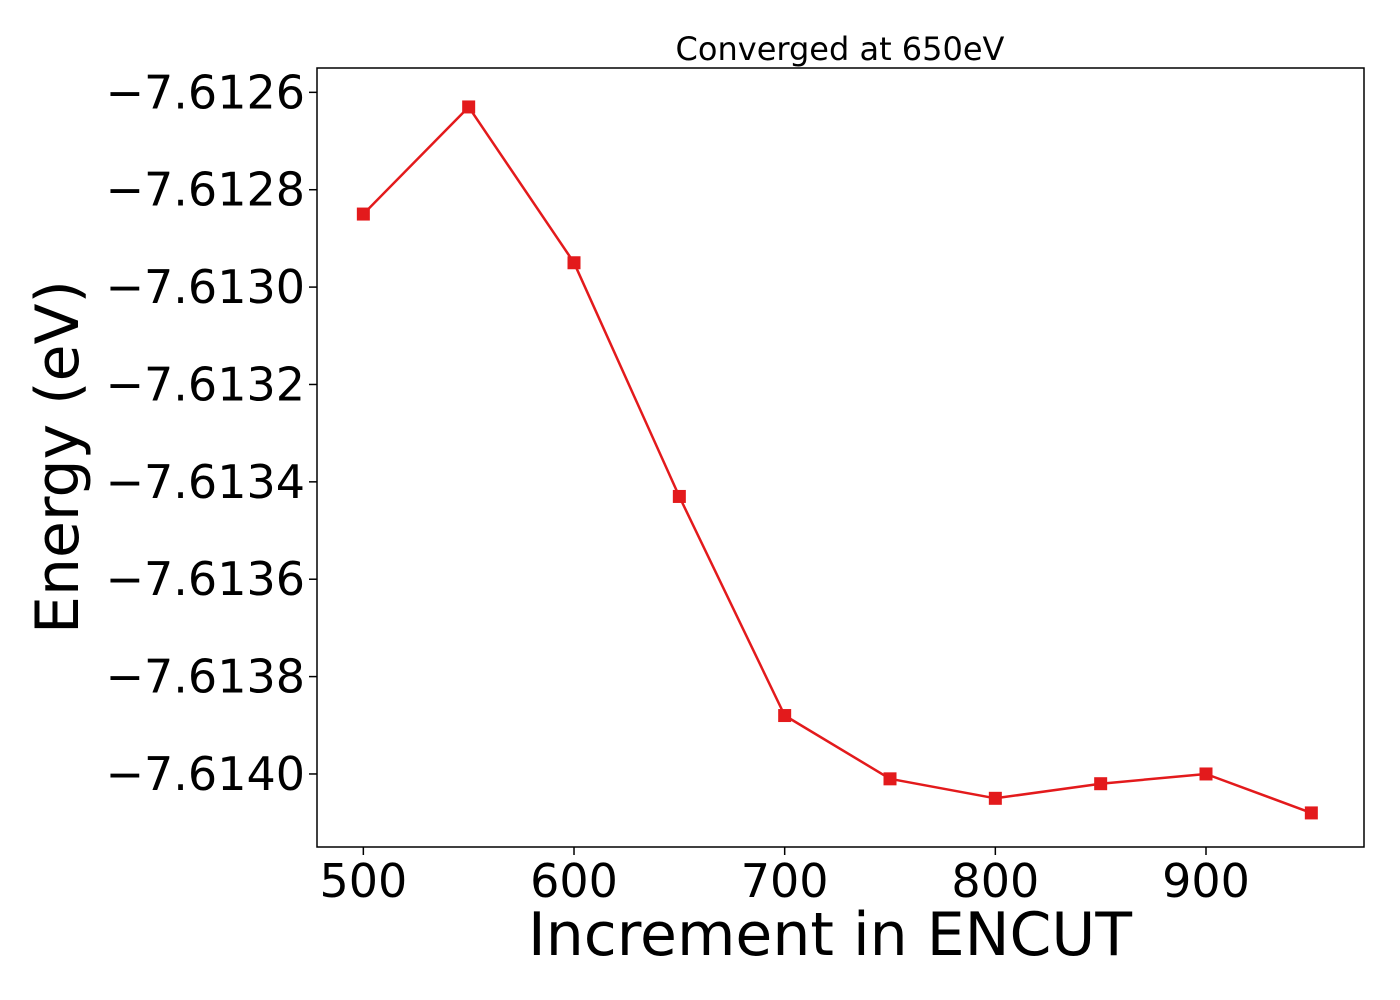  I want to click on y-tick-label: −7.6126, so click(206, 92).